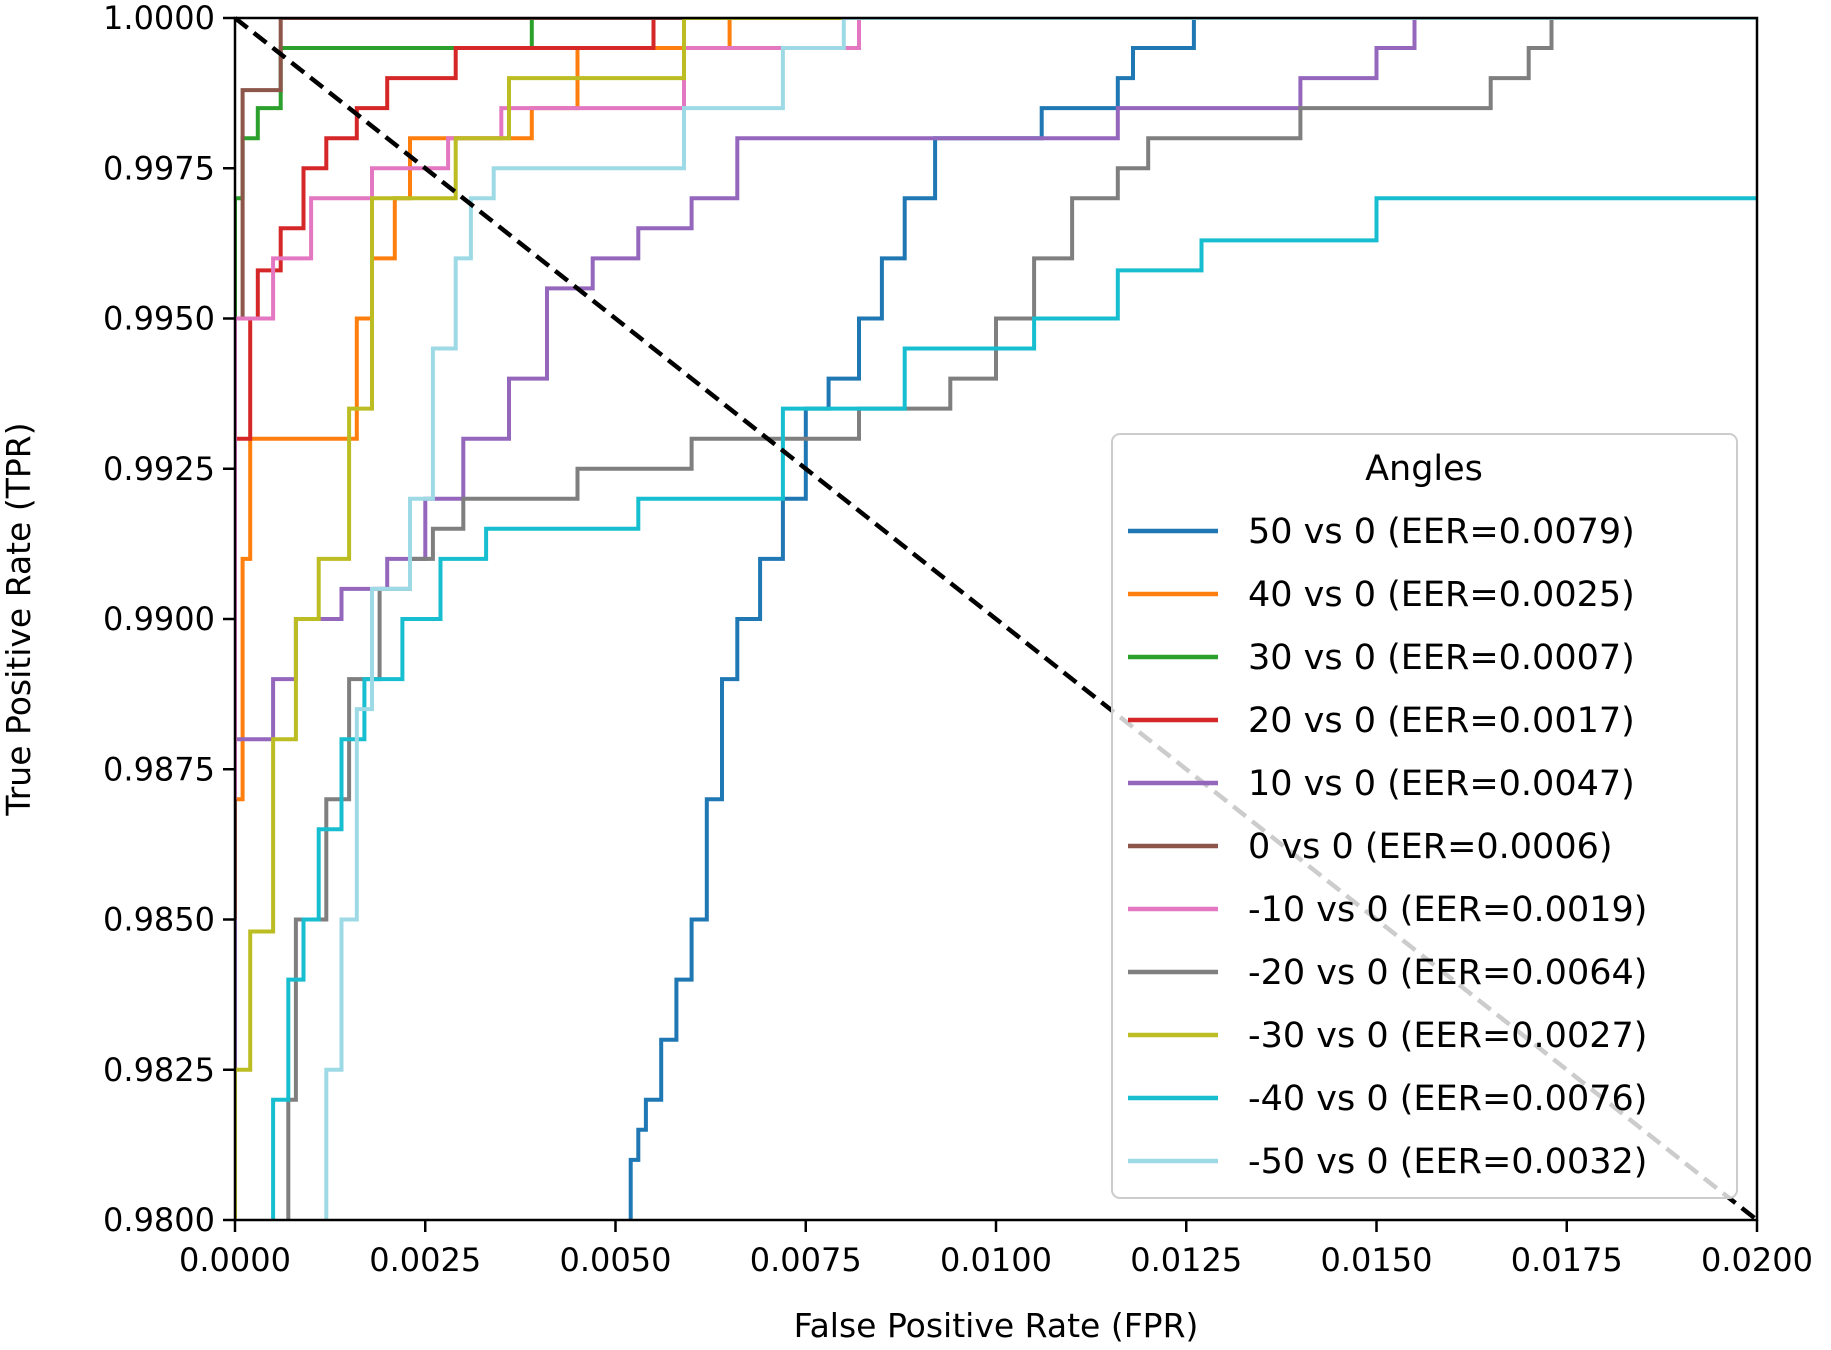  Describe the element at coordinates (159, 1070) in the screenshot. I see `y-tick-label: 0.9825` at that location.